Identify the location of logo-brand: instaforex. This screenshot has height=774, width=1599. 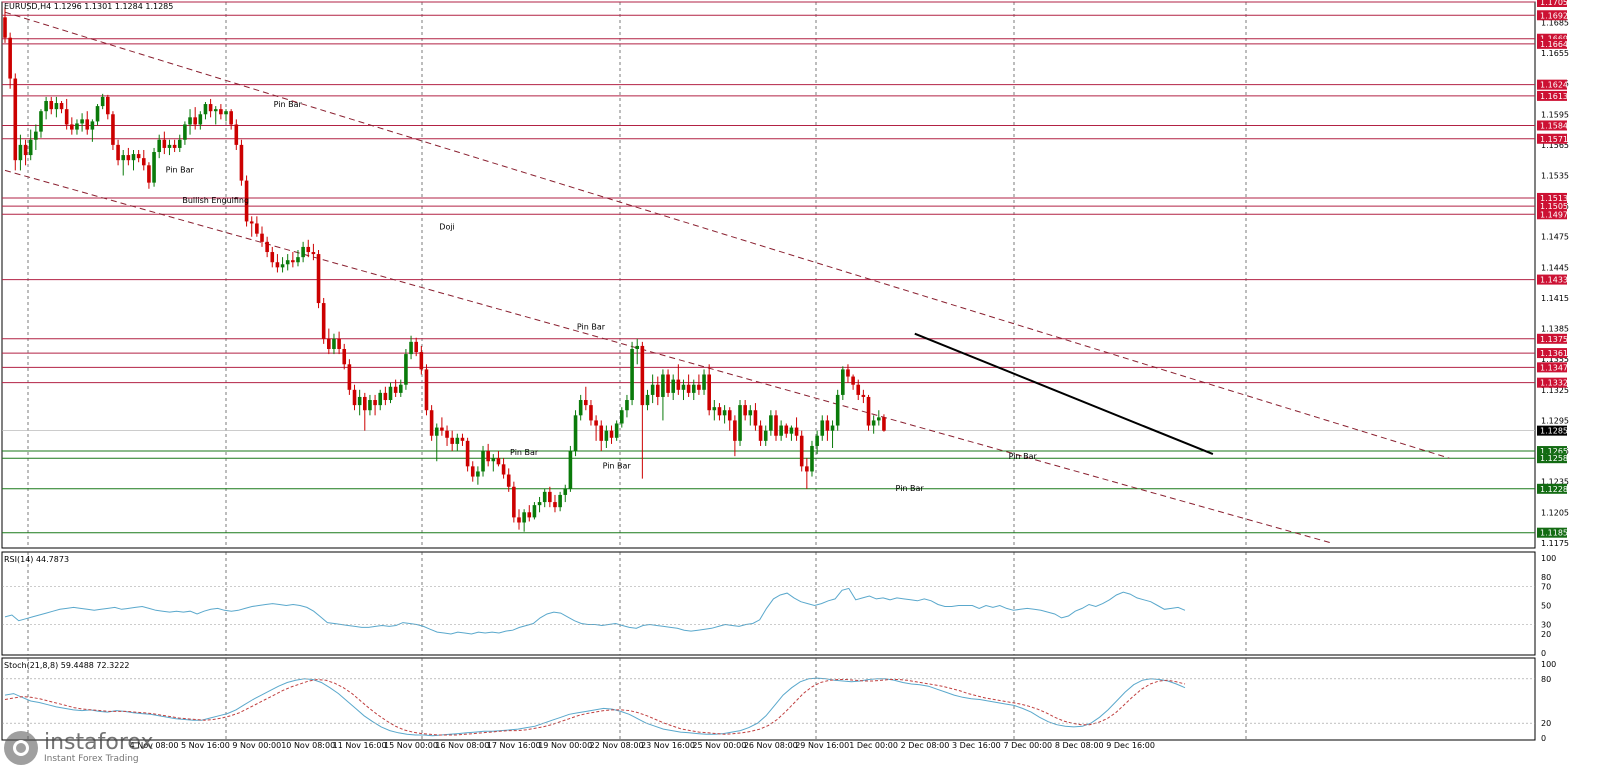
(99, 742).